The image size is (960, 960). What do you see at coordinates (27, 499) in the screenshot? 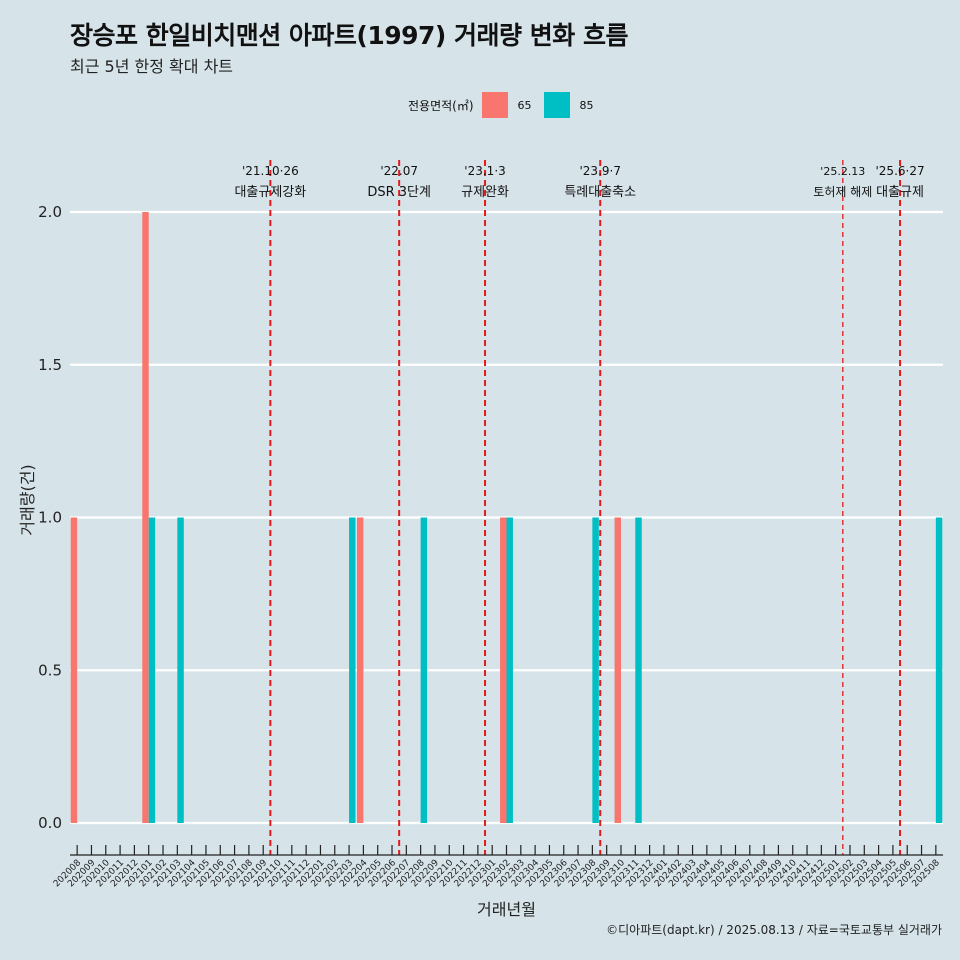
I see `y-axis-title: 거래량(건)` at bounding box center [27, 499].